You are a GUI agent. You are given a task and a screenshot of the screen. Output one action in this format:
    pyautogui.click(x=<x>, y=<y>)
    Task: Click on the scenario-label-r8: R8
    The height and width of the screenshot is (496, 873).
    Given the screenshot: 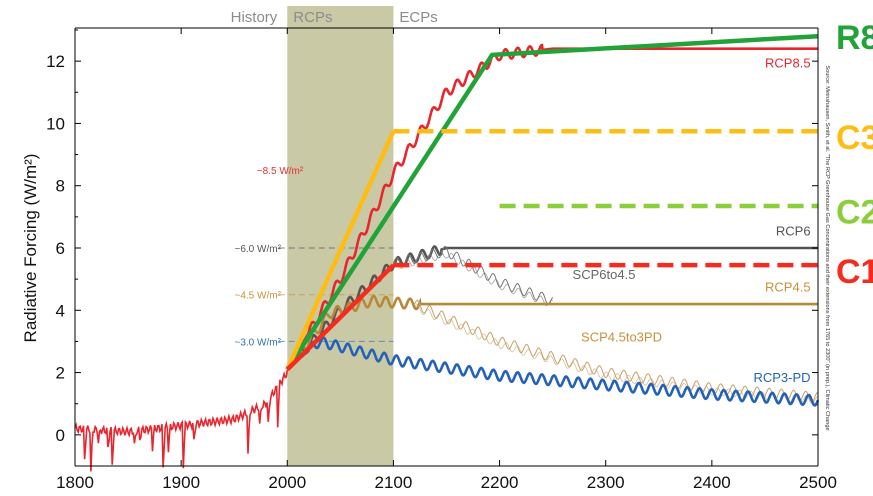 What is the action you would take?
    pyautogui.click(x=854, y=38)
    